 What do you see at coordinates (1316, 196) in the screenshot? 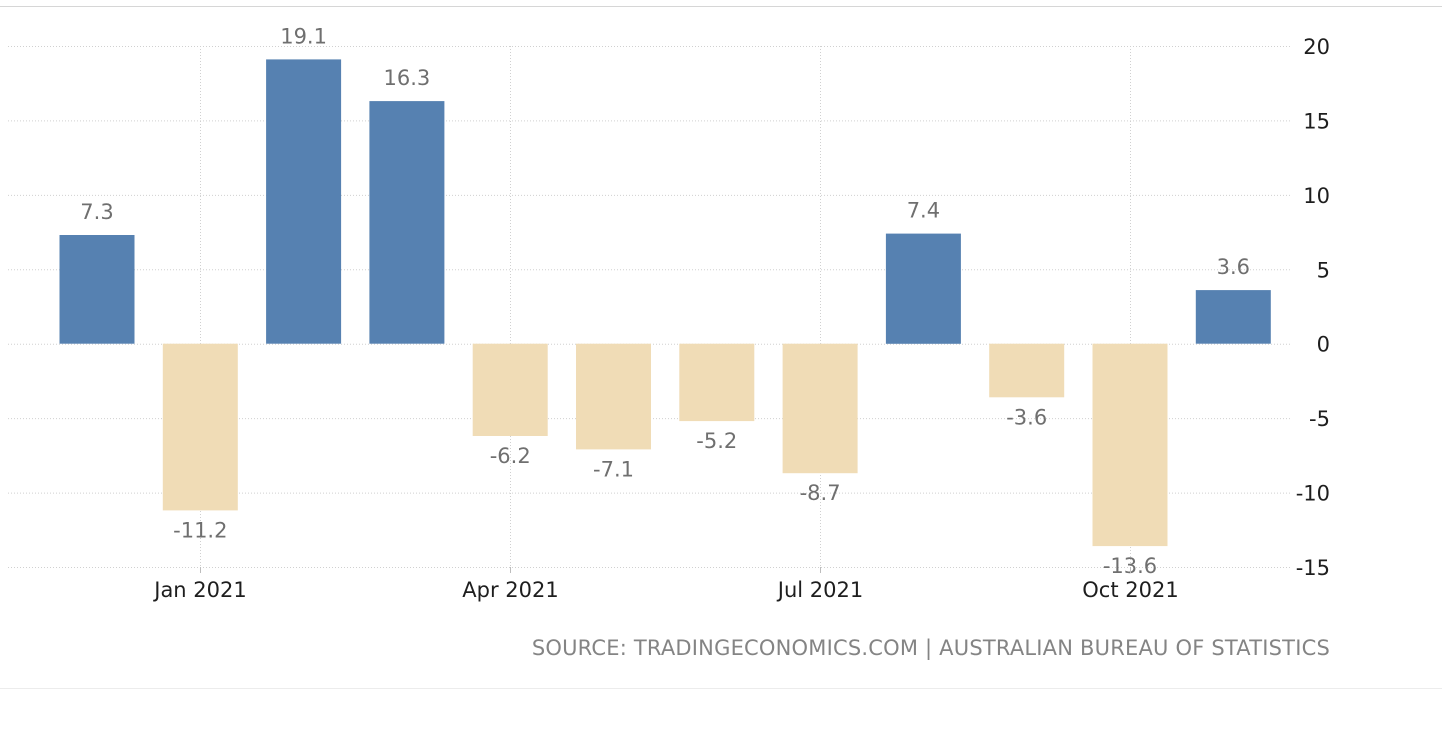
I see `y-tick-label: 10` at bounding box center [1316, 196].